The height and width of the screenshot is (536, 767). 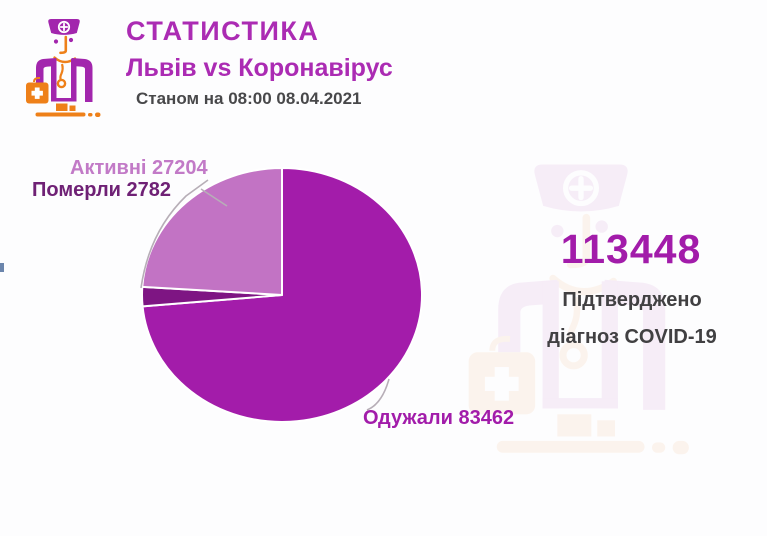 What do you see at coordinates (632, 319) in the screenshot?
I see `confirmed-caption: Підтверджено діагноз COVID-19` at bounding box center [632, 319].